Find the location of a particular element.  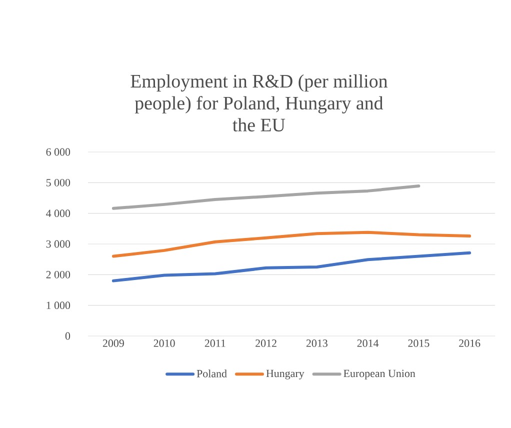

y-tick-label: 6 000 is located at coordinates (58, 152).